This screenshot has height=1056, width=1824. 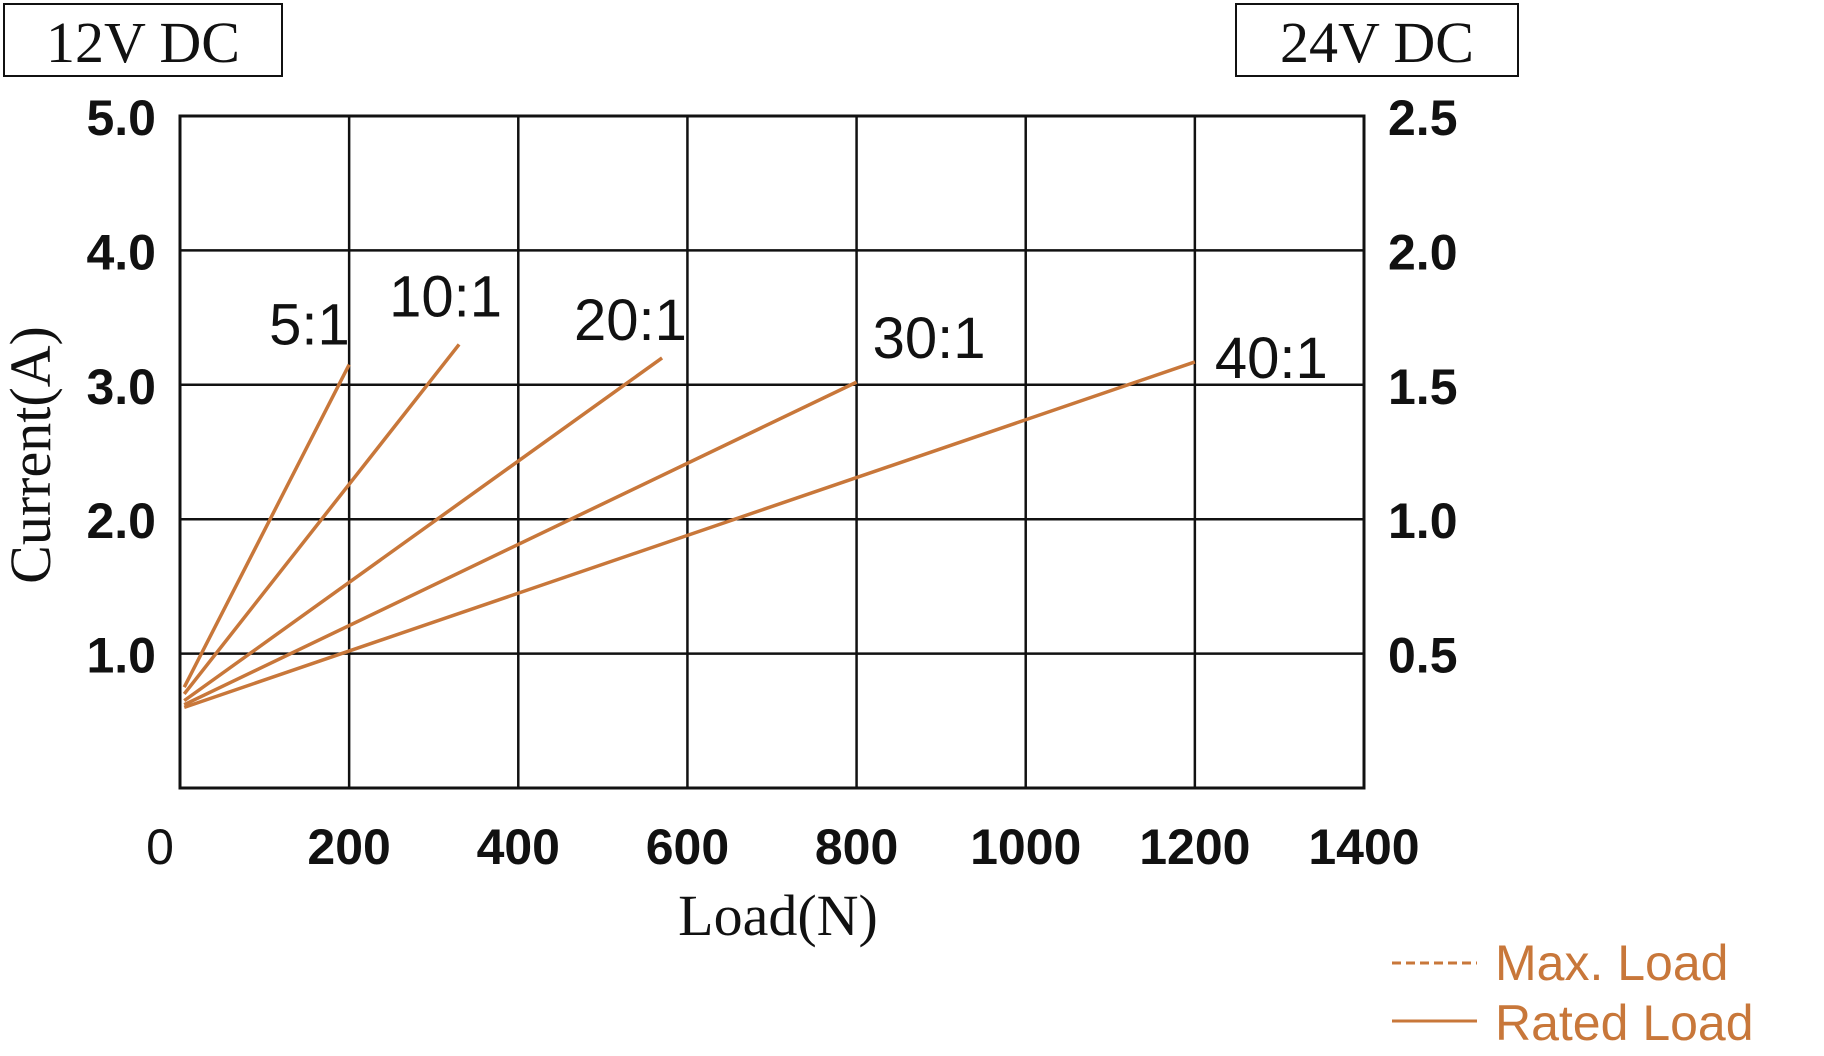 I want to click on x-tick-label: 1200, so click(x=1194, y=847).